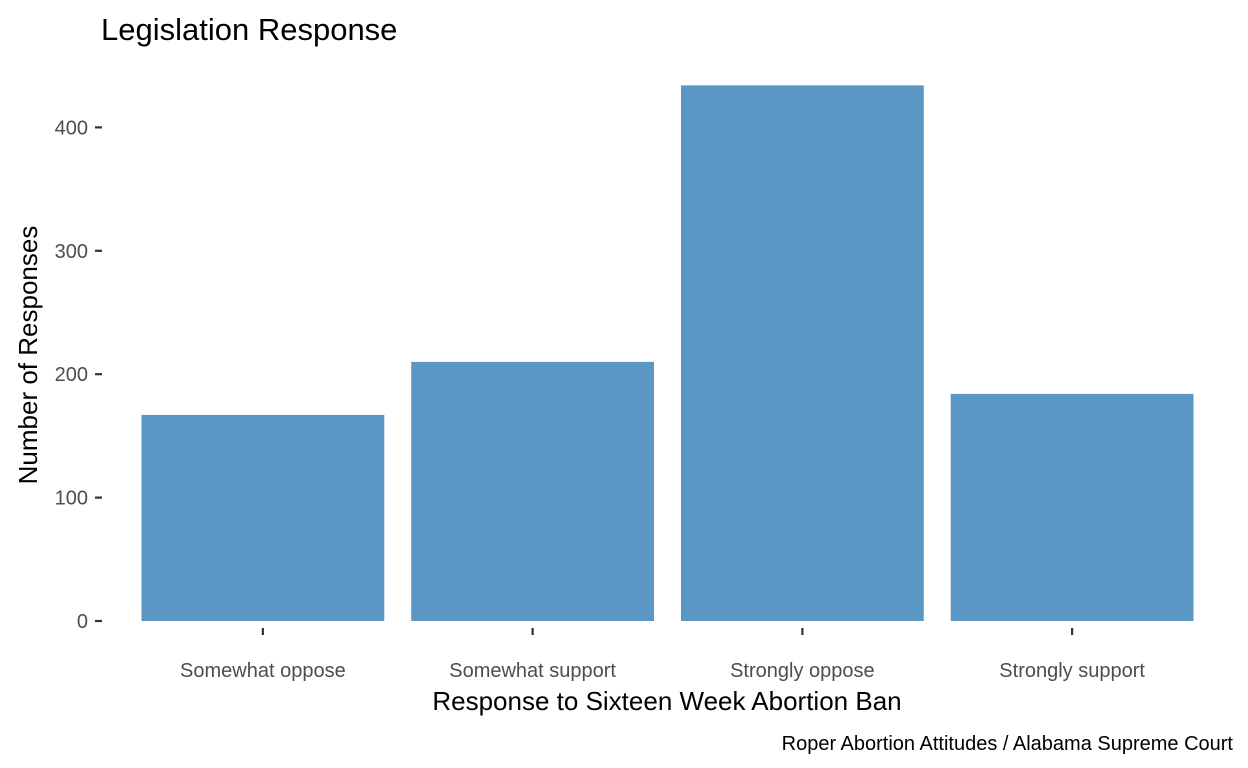  I want to click on y-tick-label: 300, so click(71, 252).